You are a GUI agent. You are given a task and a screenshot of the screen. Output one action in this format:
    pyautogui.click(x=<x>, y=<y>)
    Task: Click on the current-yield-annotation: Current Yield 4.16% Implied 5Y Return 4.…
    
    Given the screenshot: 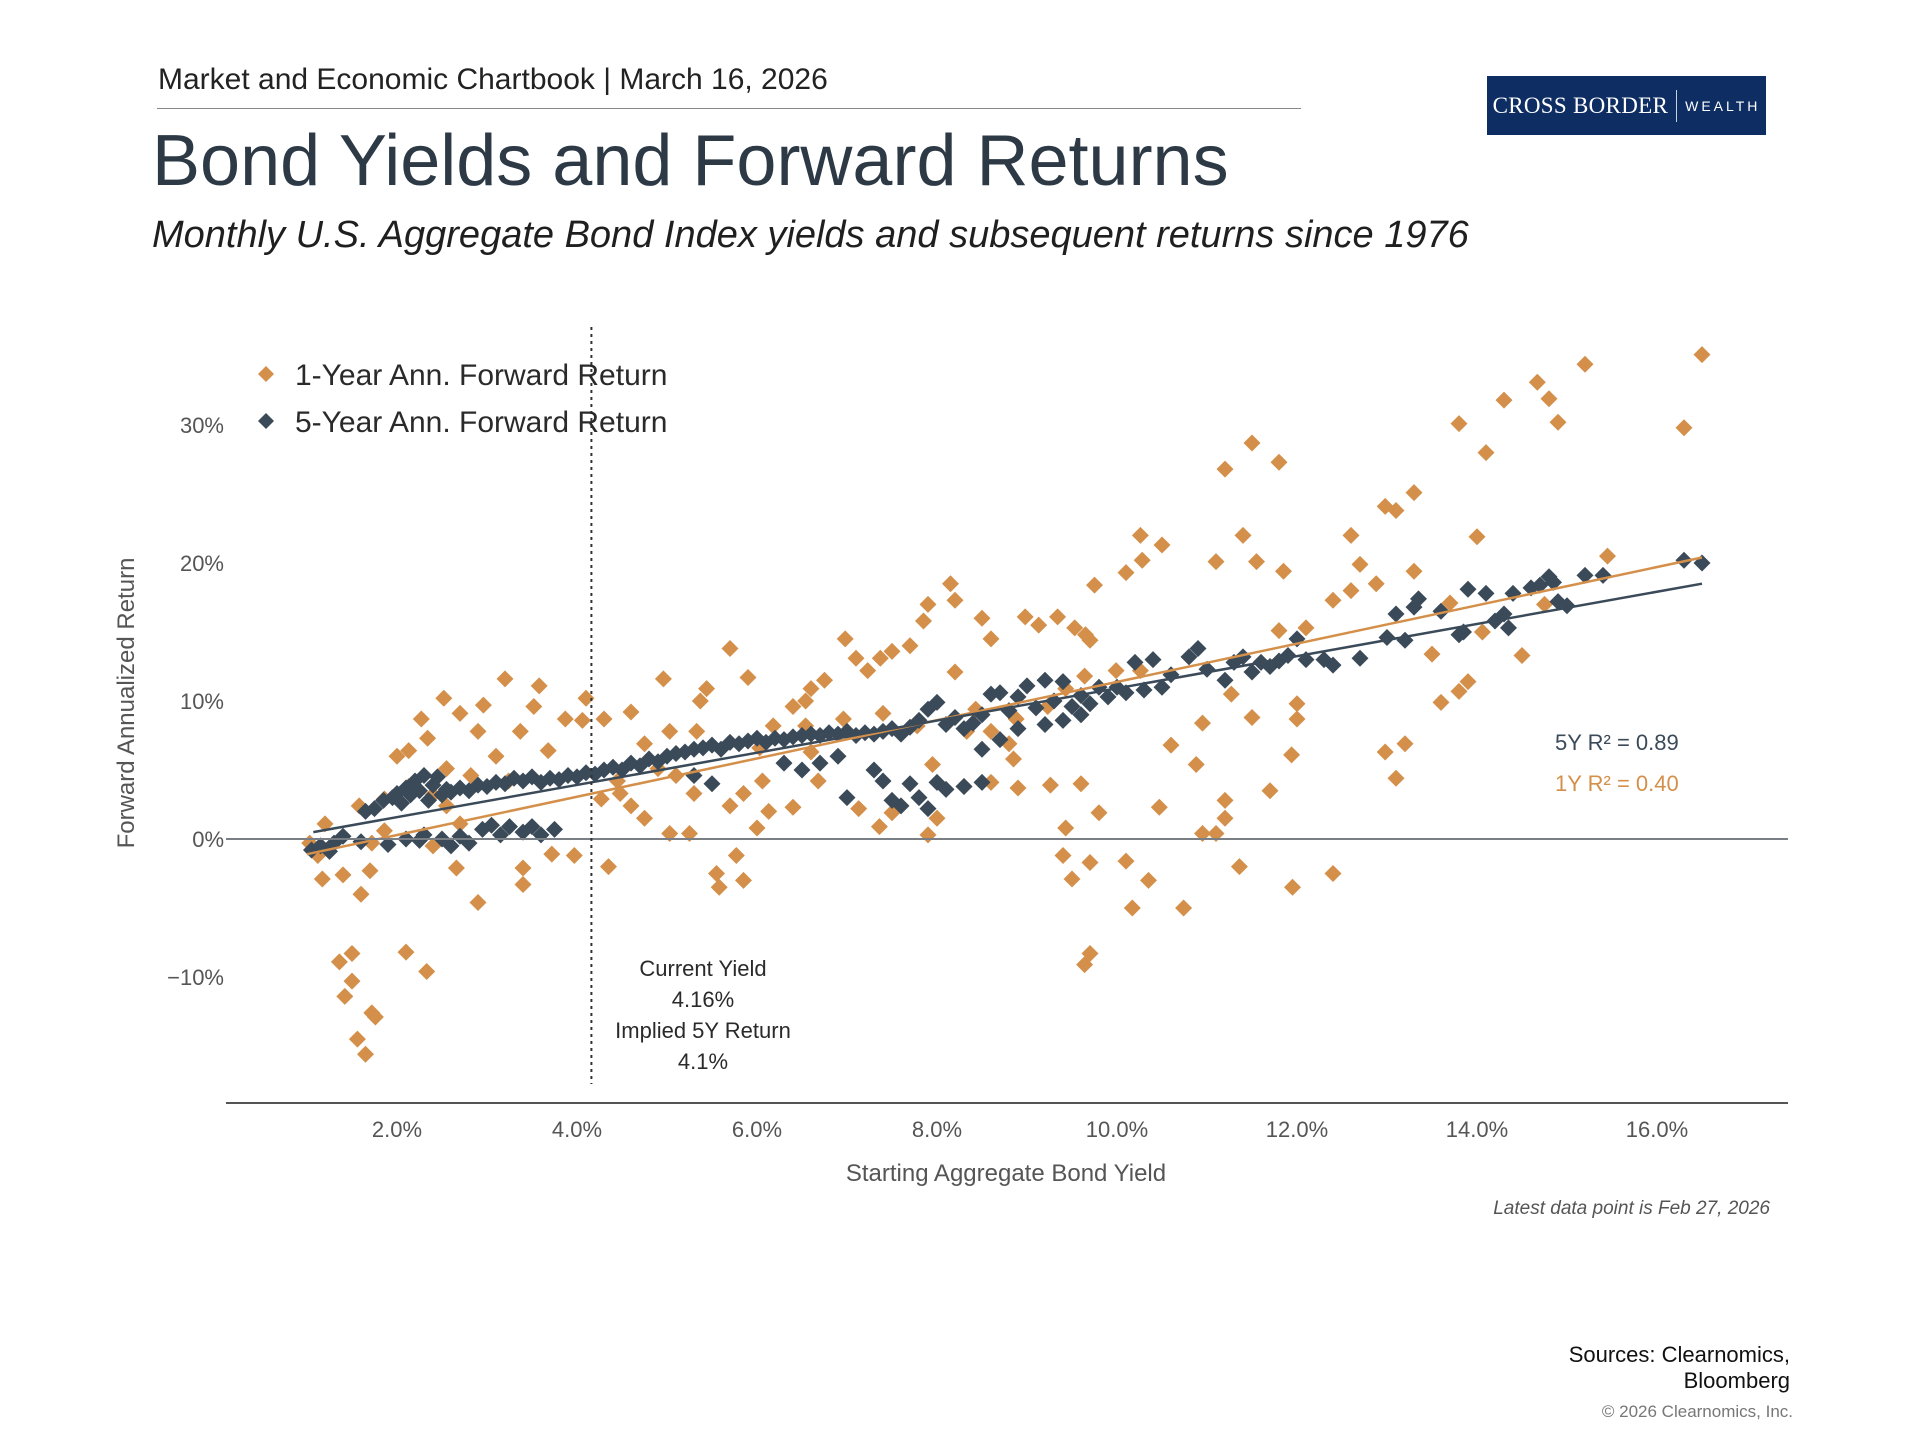 What is the action you would take?
    pyautogui.click(x=703, y=1015)
    